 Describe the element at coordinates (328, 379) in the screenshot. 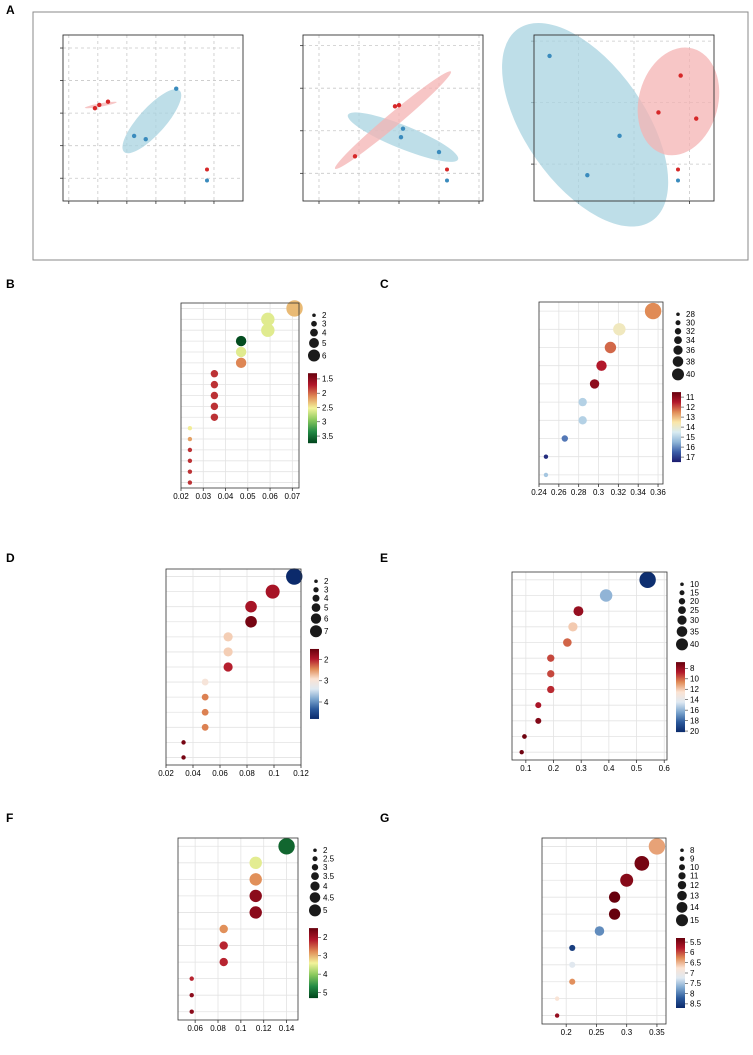

I see `color-legend-label: 1.5` at that location.